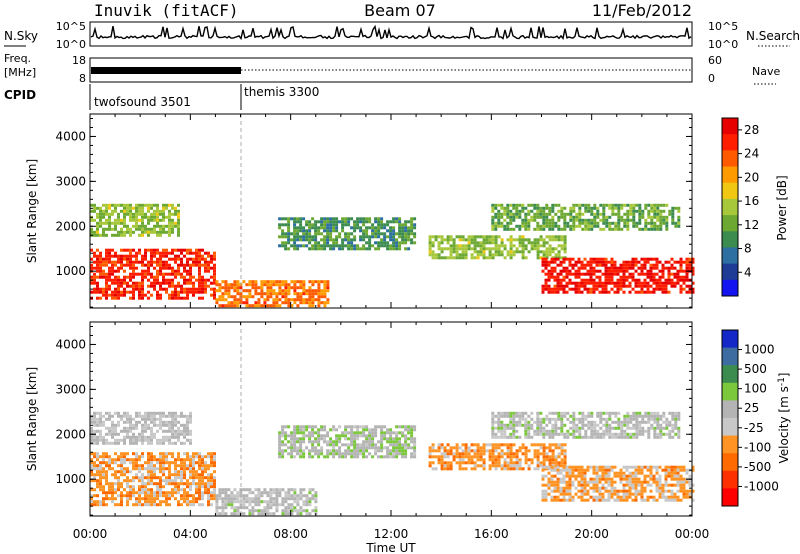 This screenshot has height=554, width=800. I want to click on power-colorbar-label: Power [dB], so click(782, 207).